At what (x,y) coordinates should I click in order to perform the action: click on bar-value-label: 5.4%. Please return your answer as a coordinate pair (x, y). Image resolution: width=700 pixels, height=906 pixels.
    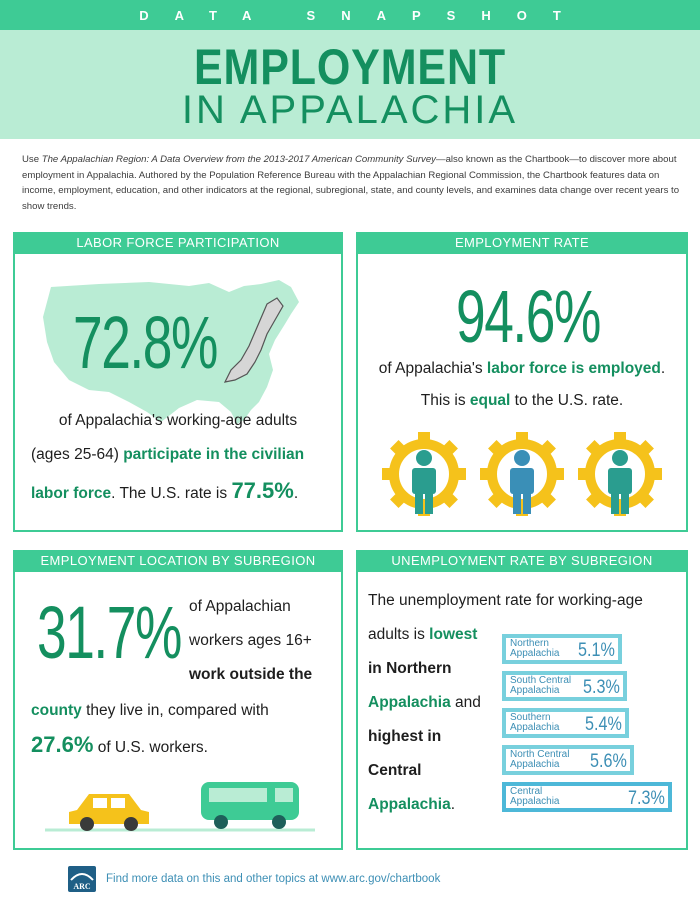
    Looking at the image, I should click on (603, 724).